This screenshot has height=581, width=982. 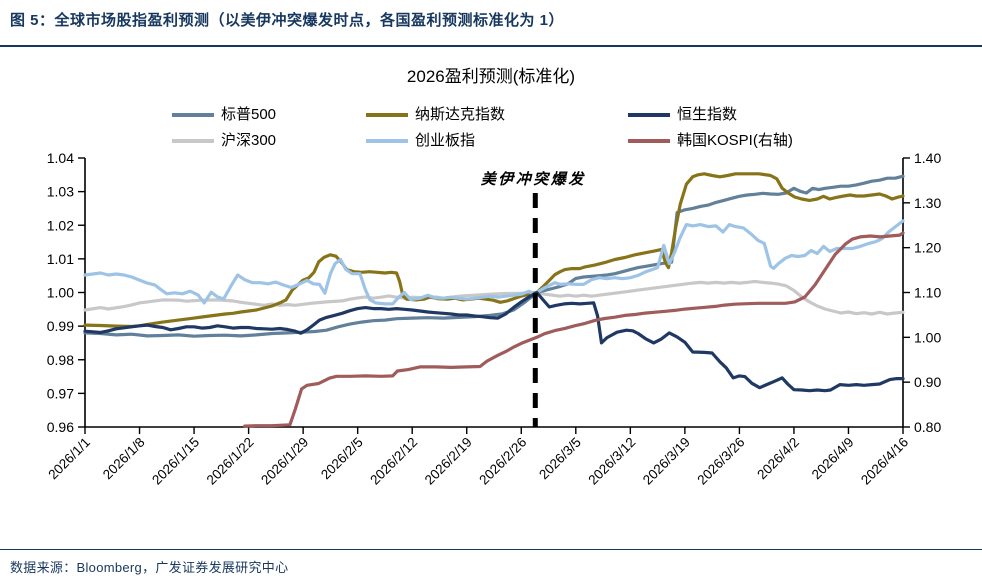 I want to click on legend-label-csi300: 沪深300, so click(x=249, y=140).